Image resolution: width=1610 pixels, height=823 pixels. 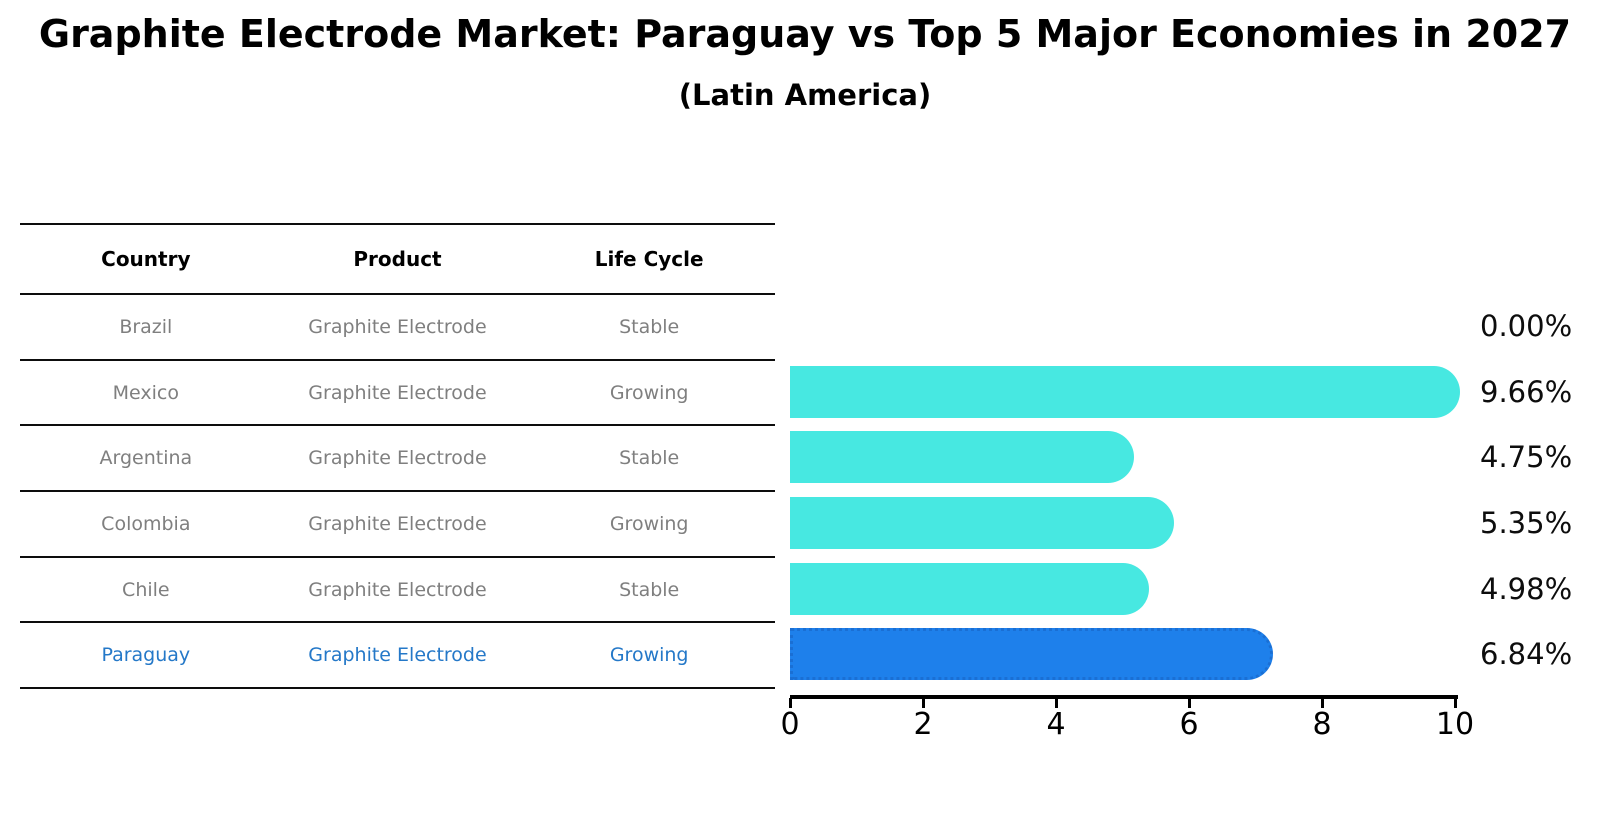 What do you see at coordinates (1526, 325) in the screenshot?
I see `value-label-brazil: 0.00%` at bounding box center [1526, 325].